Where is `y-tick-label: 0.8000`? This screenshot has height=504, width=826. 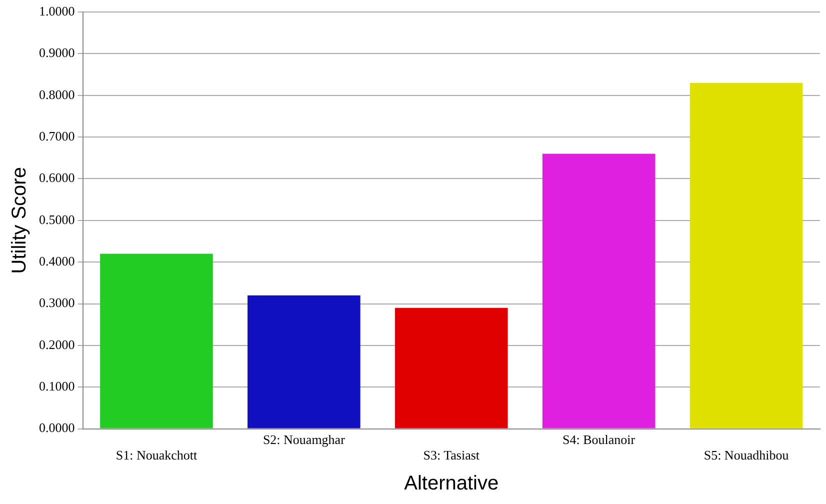
y-tick-label: 0.8000 is located at coordinates (57, 94).